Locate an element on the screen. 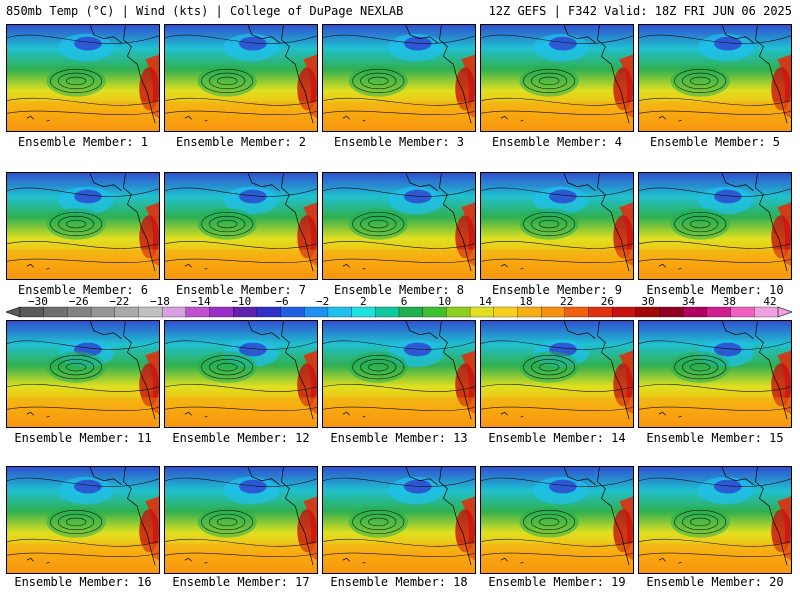  ensemble-member-label: Ensemble Member: 7 is located at coordinates (241, 290).